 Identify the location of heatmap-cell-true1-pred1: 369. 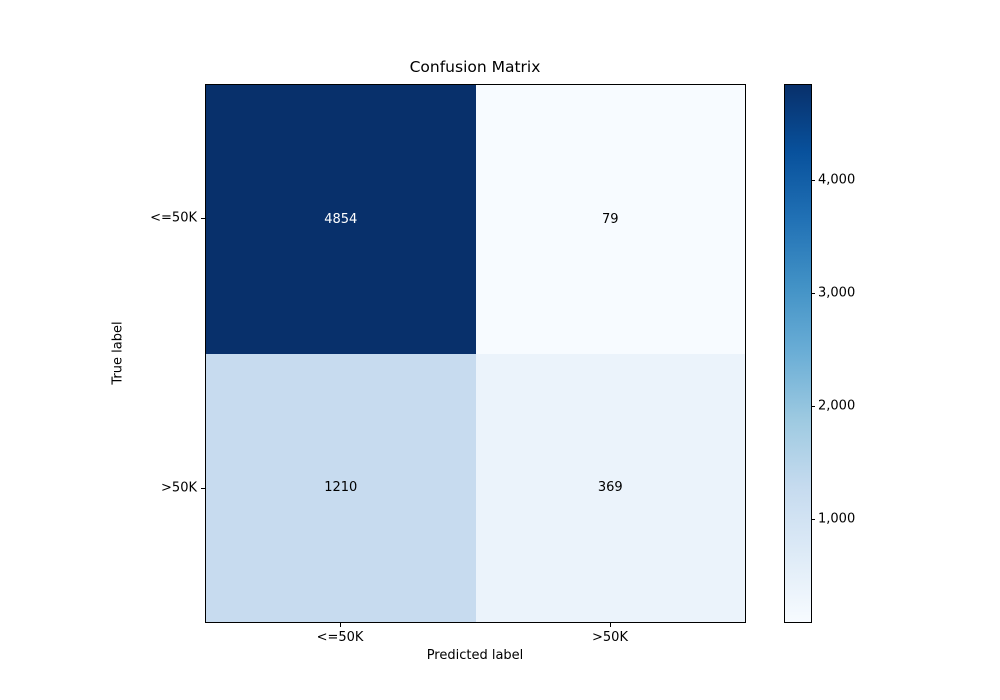
(610, 487).